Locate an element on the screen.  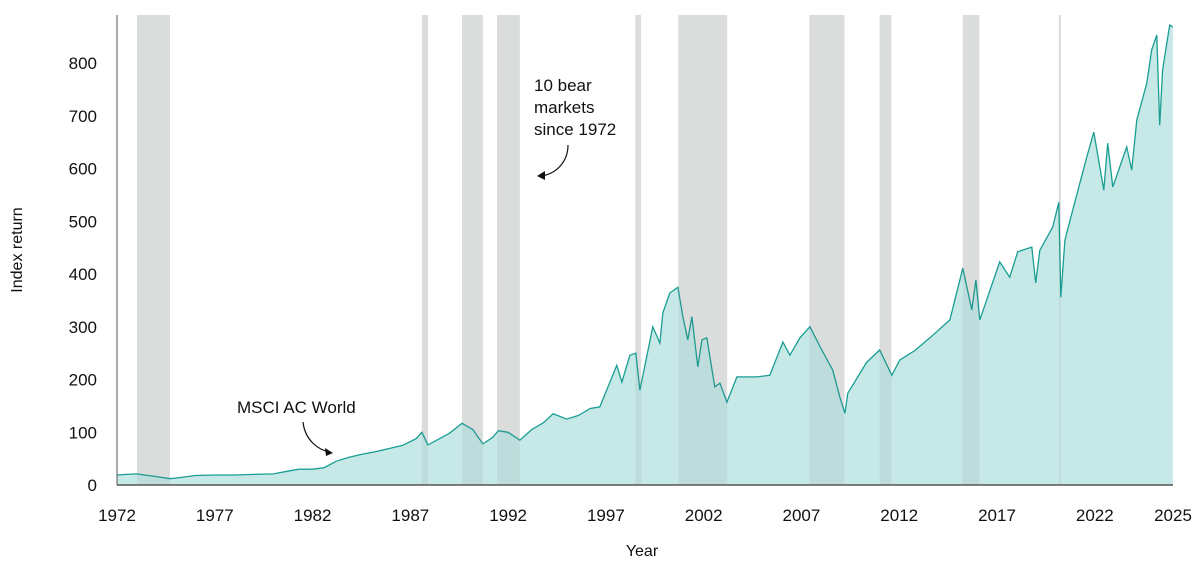
x-tick-label-end: 2025 is located at coordinates (1173, 515).